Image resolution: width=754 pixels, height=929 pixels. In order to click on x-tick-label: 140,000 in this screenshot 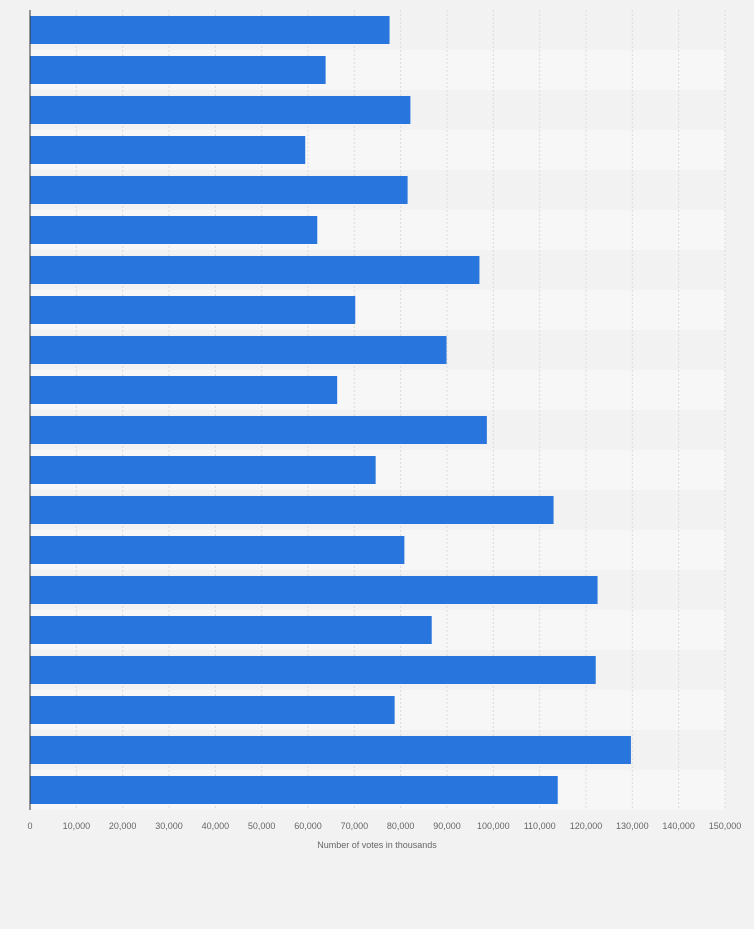, I will do `click(678, 826)`.